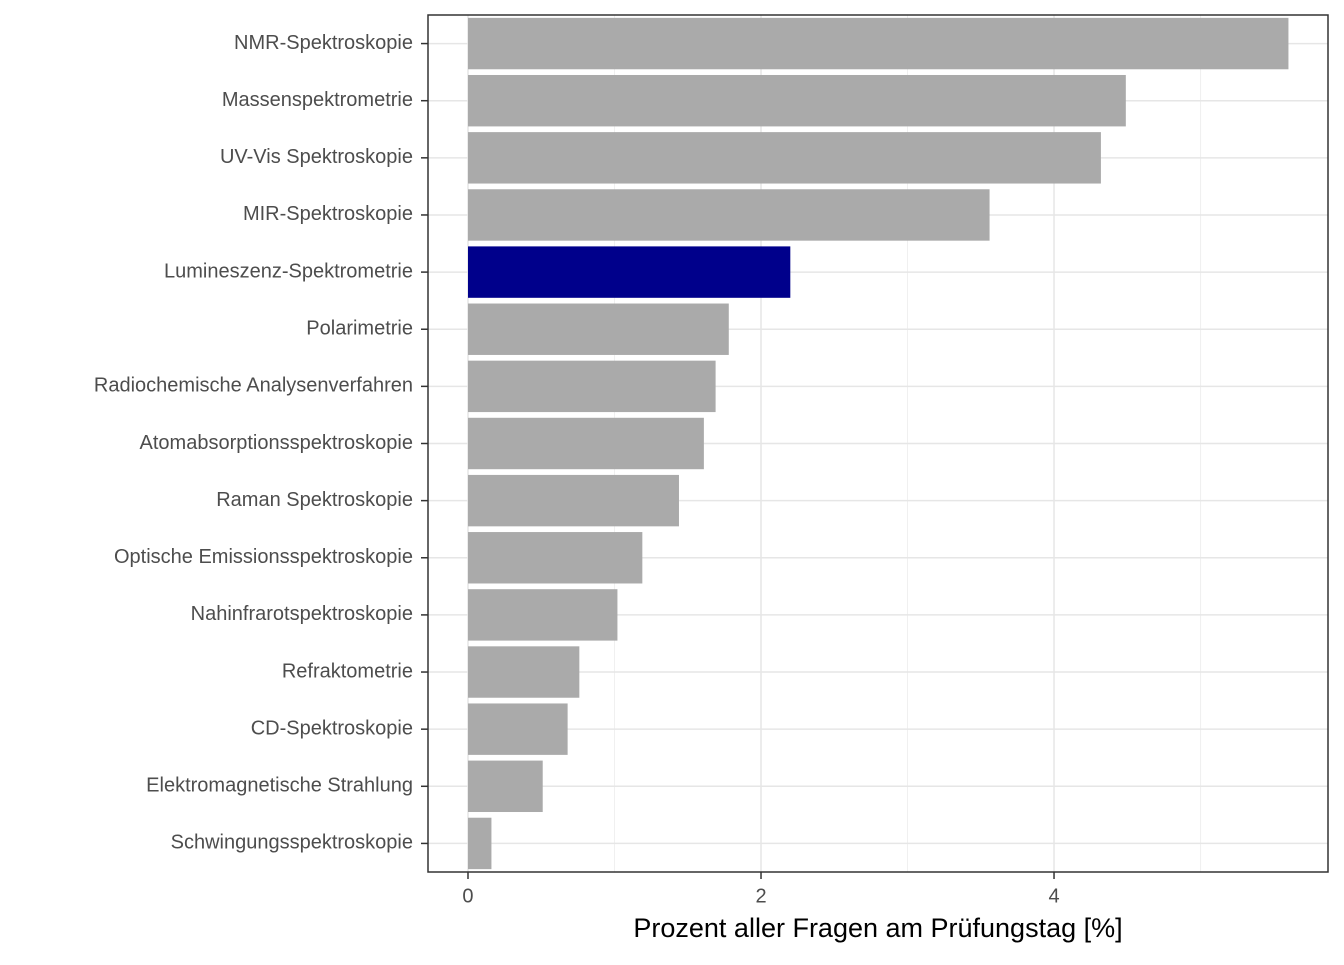 The height and width of the screenshot is (965, 1344). I want to click on y-tick-label: Raman Spektroskopie, so click(314, 500).